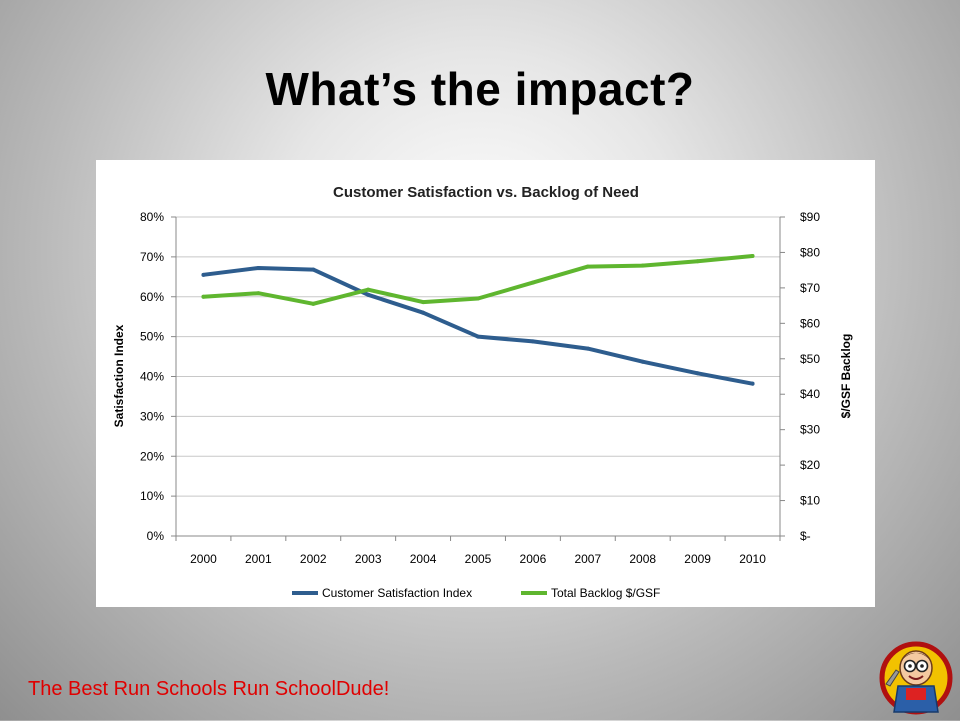  What do you see at coordinates (478, 559) in the screenshot?
I see `x-tick-label: 2005` at bounding box center [478, 559].